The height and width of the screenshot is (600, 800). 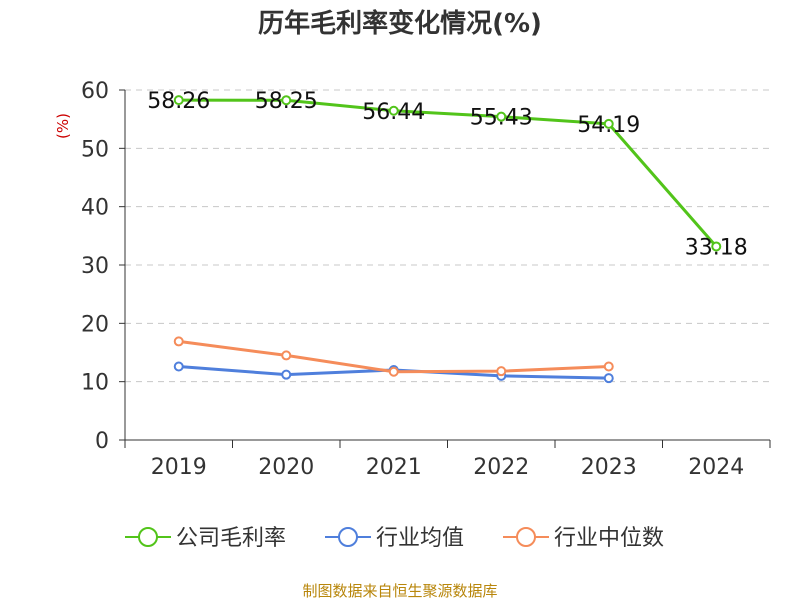 I want to click on data-label: 55.43, so click(x=501, y=118).